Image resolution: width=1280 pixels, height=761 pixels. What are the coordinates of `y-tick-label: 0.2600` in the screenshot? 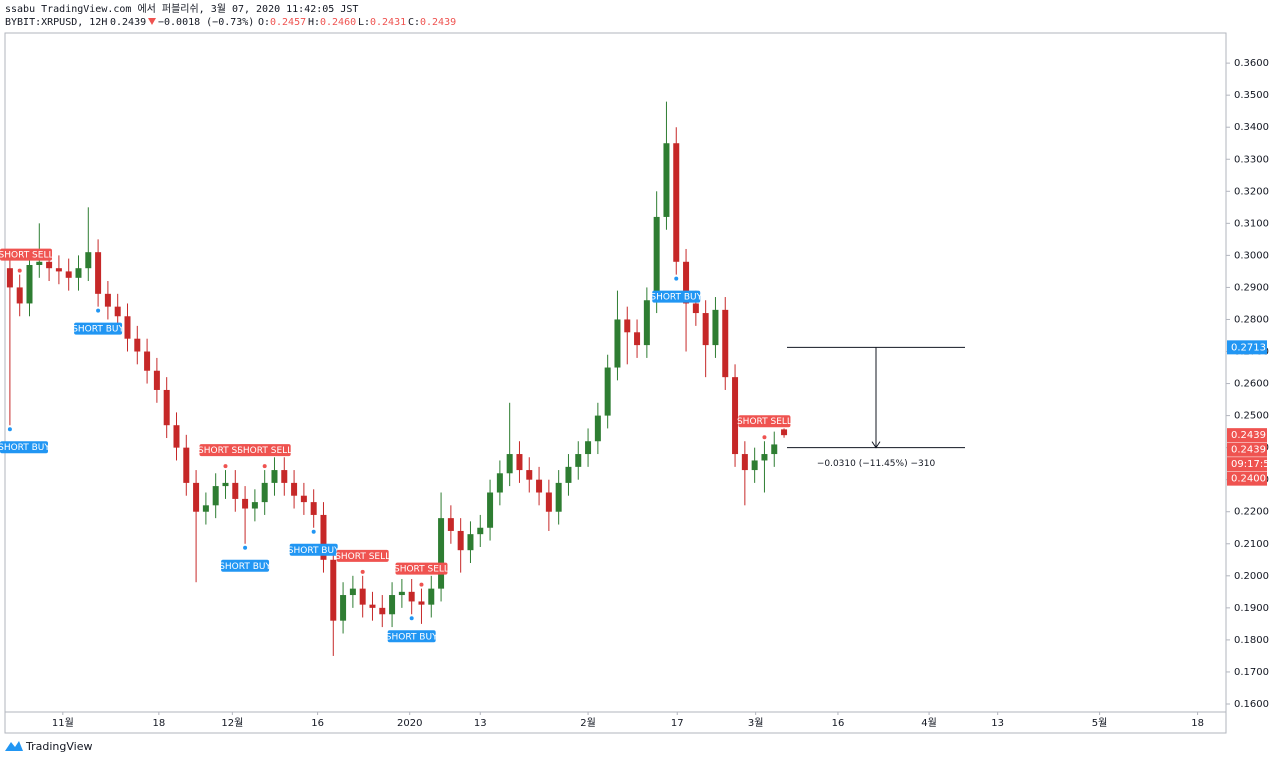 It's located at (1251, 384).